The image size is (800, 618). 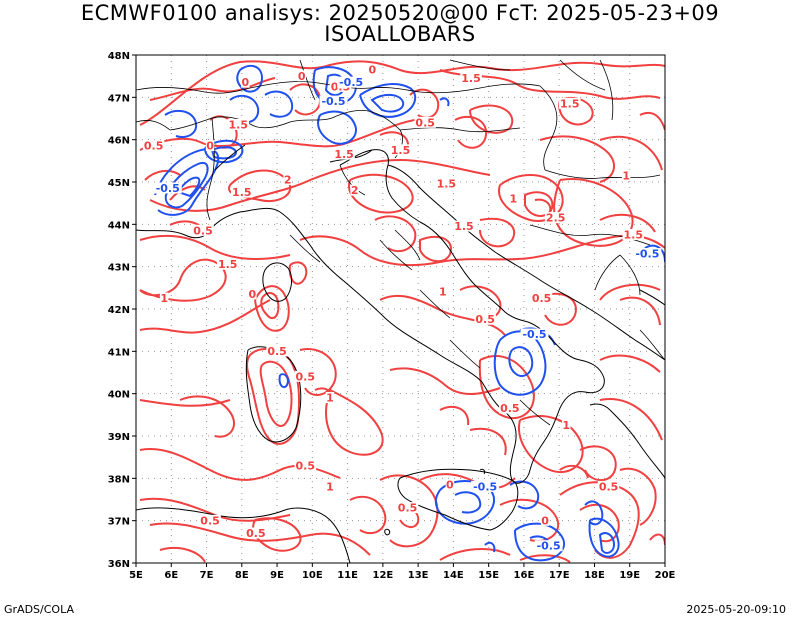 What do you see at coordinates (119, 564) in the screenshot?
I see `lat-tick-label: 36N` at bounding box center [119, 564].